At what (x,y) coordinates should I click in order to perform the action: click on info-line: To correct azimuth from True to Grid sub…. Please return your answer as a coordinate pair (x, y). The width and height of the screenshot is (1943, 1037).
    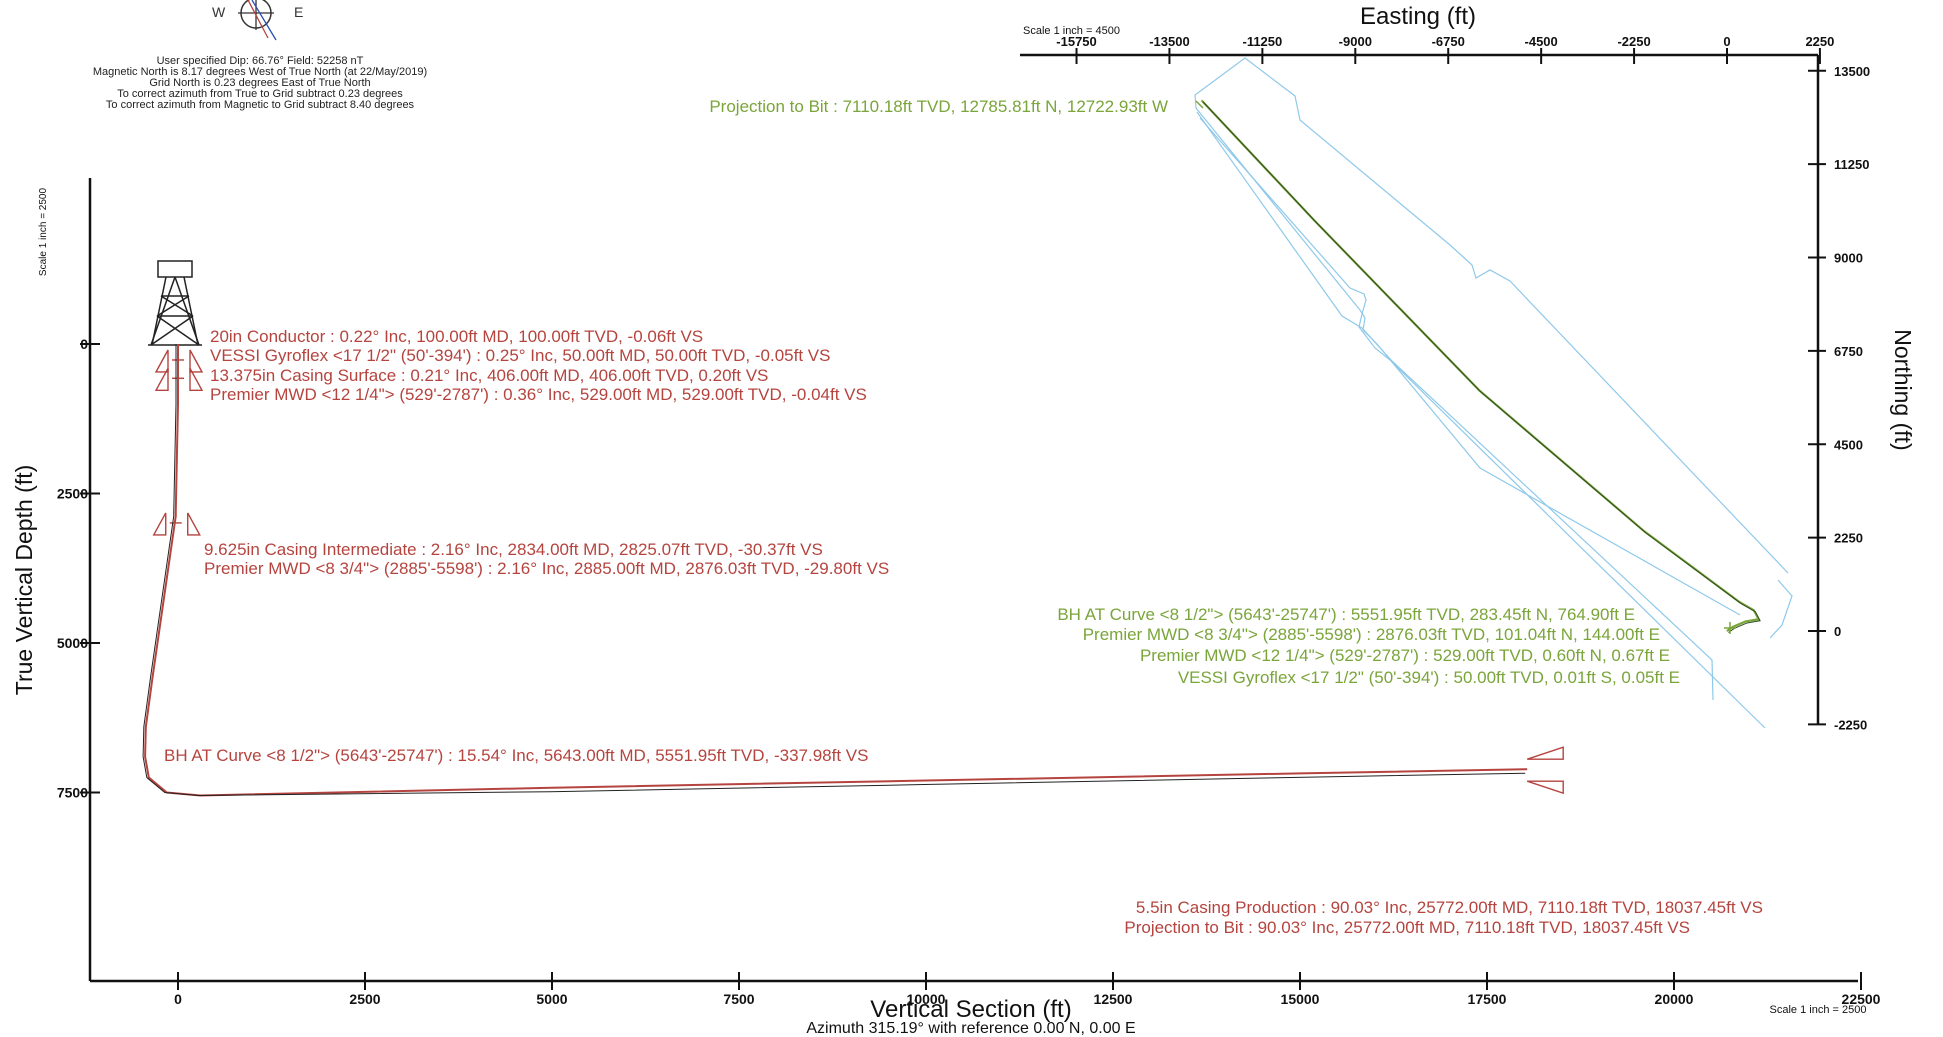
    Looking at the image, I should click on (260, 94).